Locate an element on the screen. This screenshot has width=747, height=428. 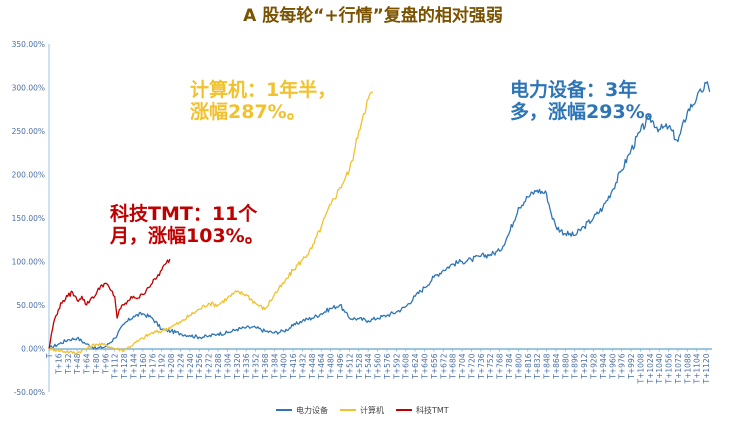
x-tick-label: T+1120 is located at coordinates (706, 368).